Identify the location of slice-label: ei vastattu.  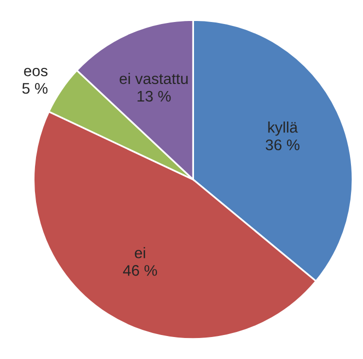
(154, 78).